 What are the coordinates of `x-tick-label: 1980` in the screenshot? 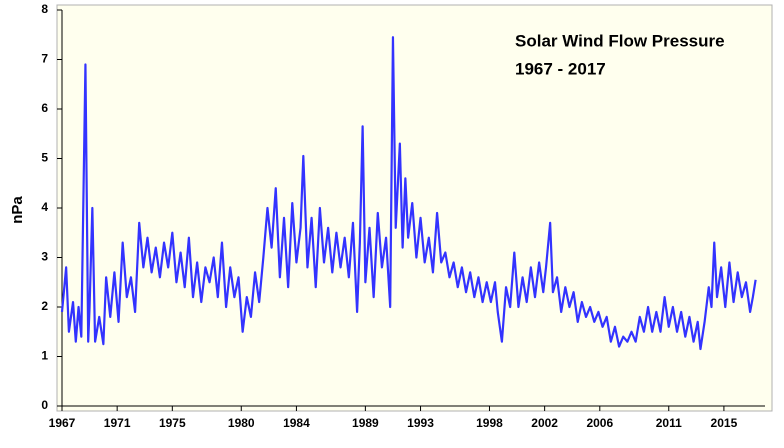 It's located at (241, 423).